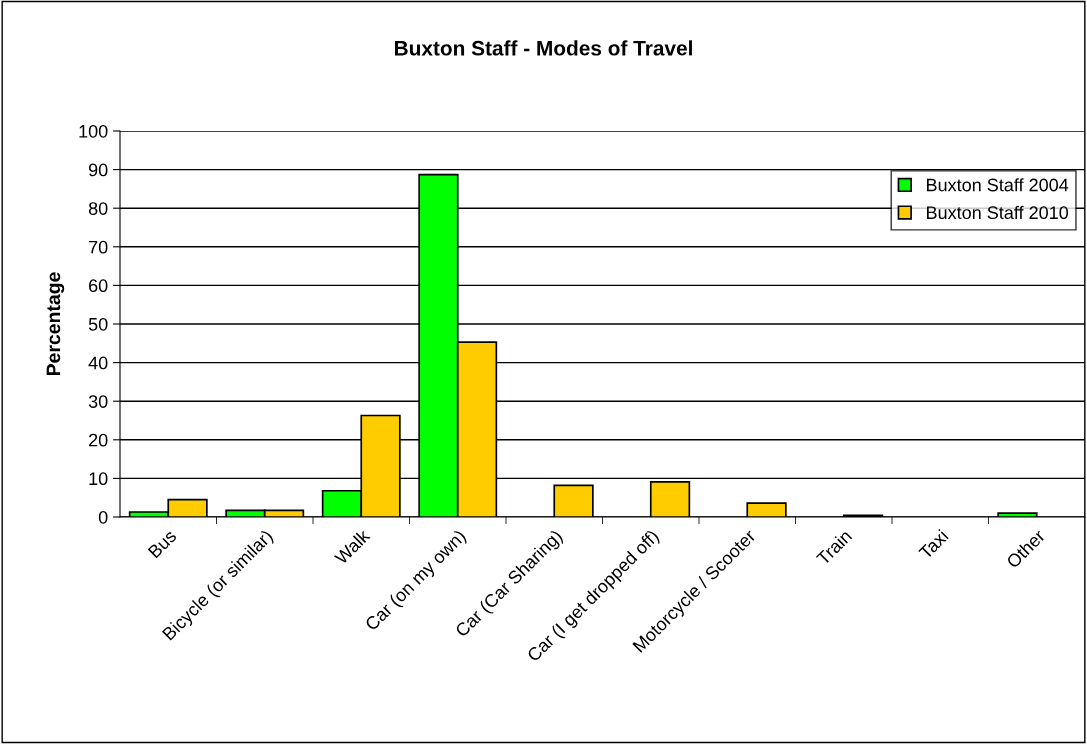  What do you see at coordinates (933, 544) in the screenshot?
I see `x-tick-label: Taxi` at bounding box center [933, 544].